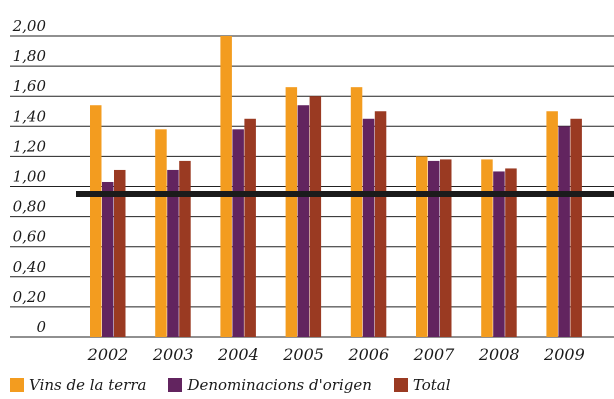  Describe the element at coordinates (108, 259) in the screenshot. I see `bar-denominacions-d-origen-2002` at that location.